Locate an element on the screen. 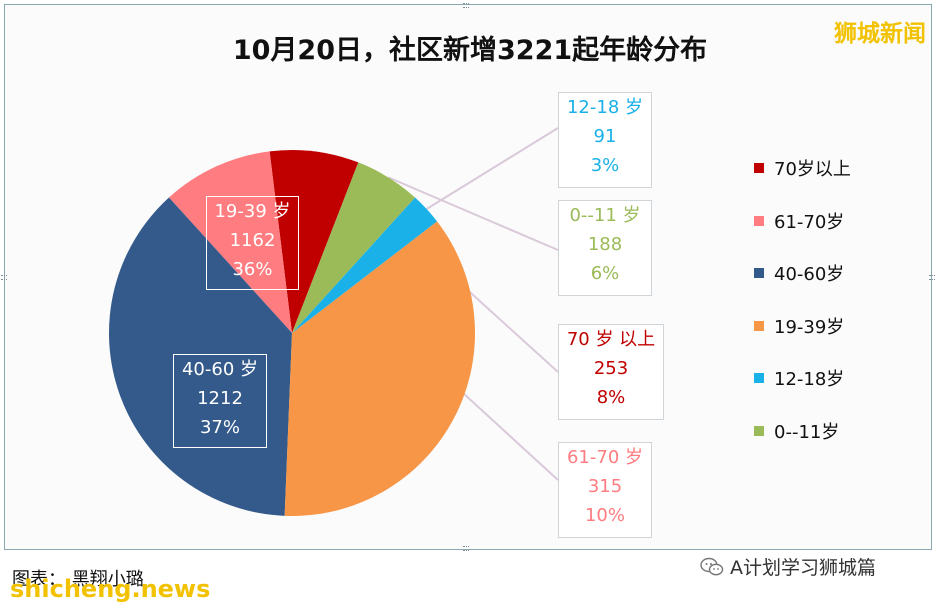 This screenshot has height=605, width=940. callout-70plus-name: 70 岁 以上 is located at coordinates (611, 339).